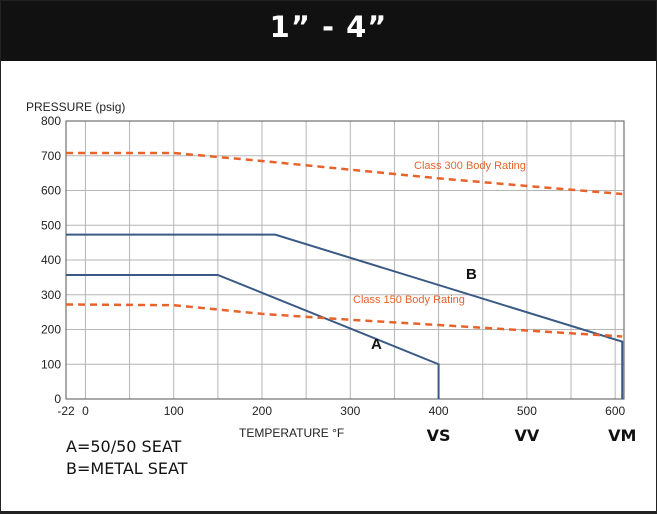  What do you see at coordinates (51, 260) in the screenshot?
I see `y-tick-label: 400` at bounding box center [51, 260].